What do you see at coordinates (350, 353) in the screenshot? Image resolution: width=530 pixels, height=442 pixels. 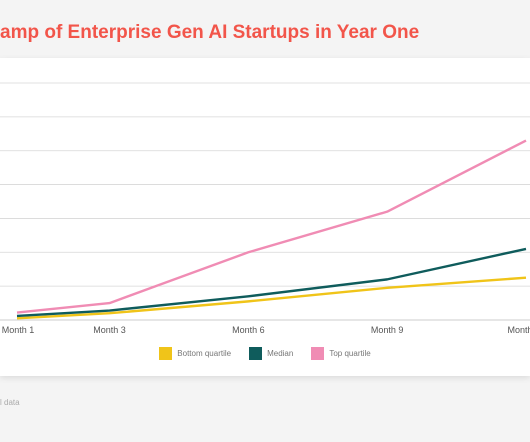 I see `legend-label: Top quartile` at bounding box center [350, 353].